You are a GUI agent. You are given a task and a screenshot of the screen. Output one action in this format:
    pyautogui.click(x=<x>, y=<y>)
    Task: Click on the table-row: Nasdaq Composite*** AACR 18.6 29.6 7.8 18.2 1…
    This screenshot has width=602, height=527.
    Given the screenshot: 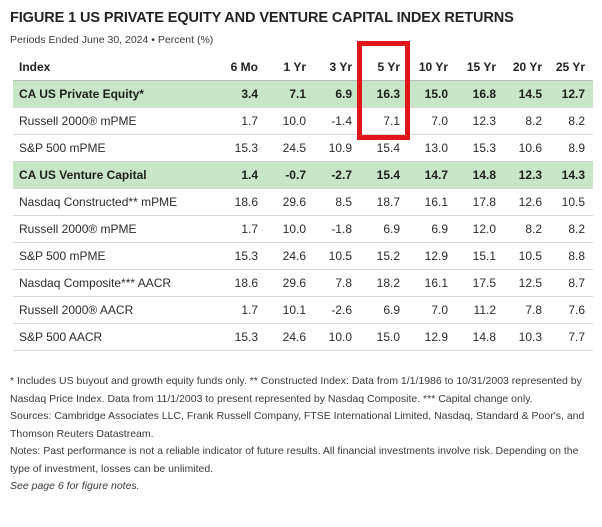 What is the action you would take?
    pyautogui.click(x=303, y=283)
    